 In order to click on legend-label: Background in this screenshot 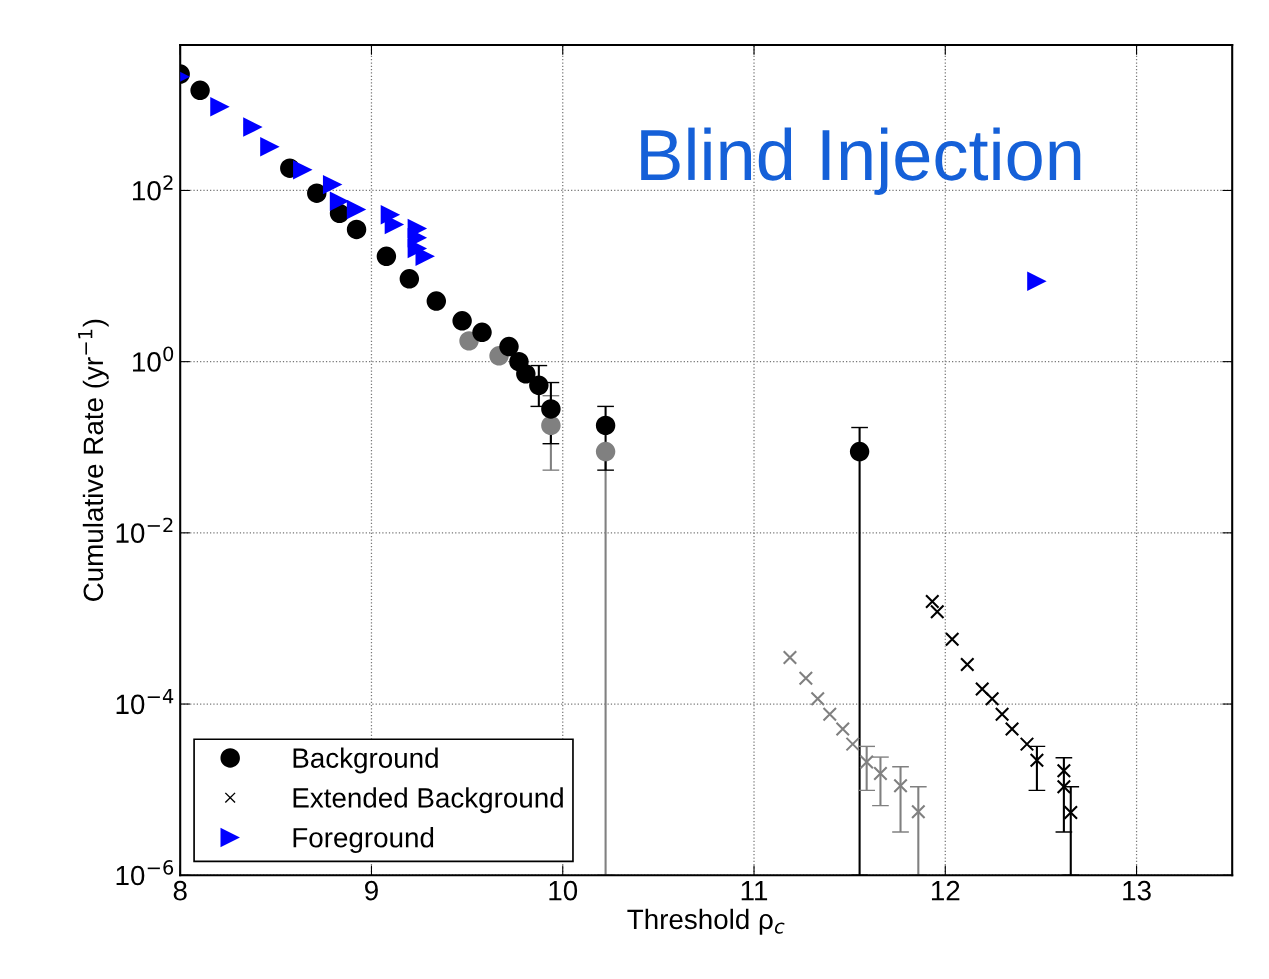, I will do `click(365, 760)`.